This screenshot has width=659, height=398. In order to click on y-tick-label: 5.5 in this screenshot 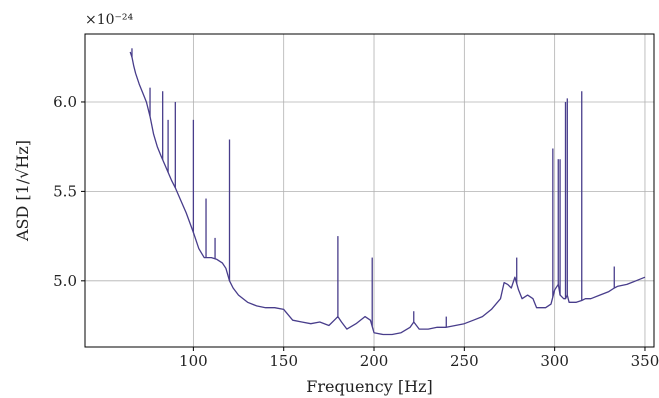, I will do `click(65, 191)`.